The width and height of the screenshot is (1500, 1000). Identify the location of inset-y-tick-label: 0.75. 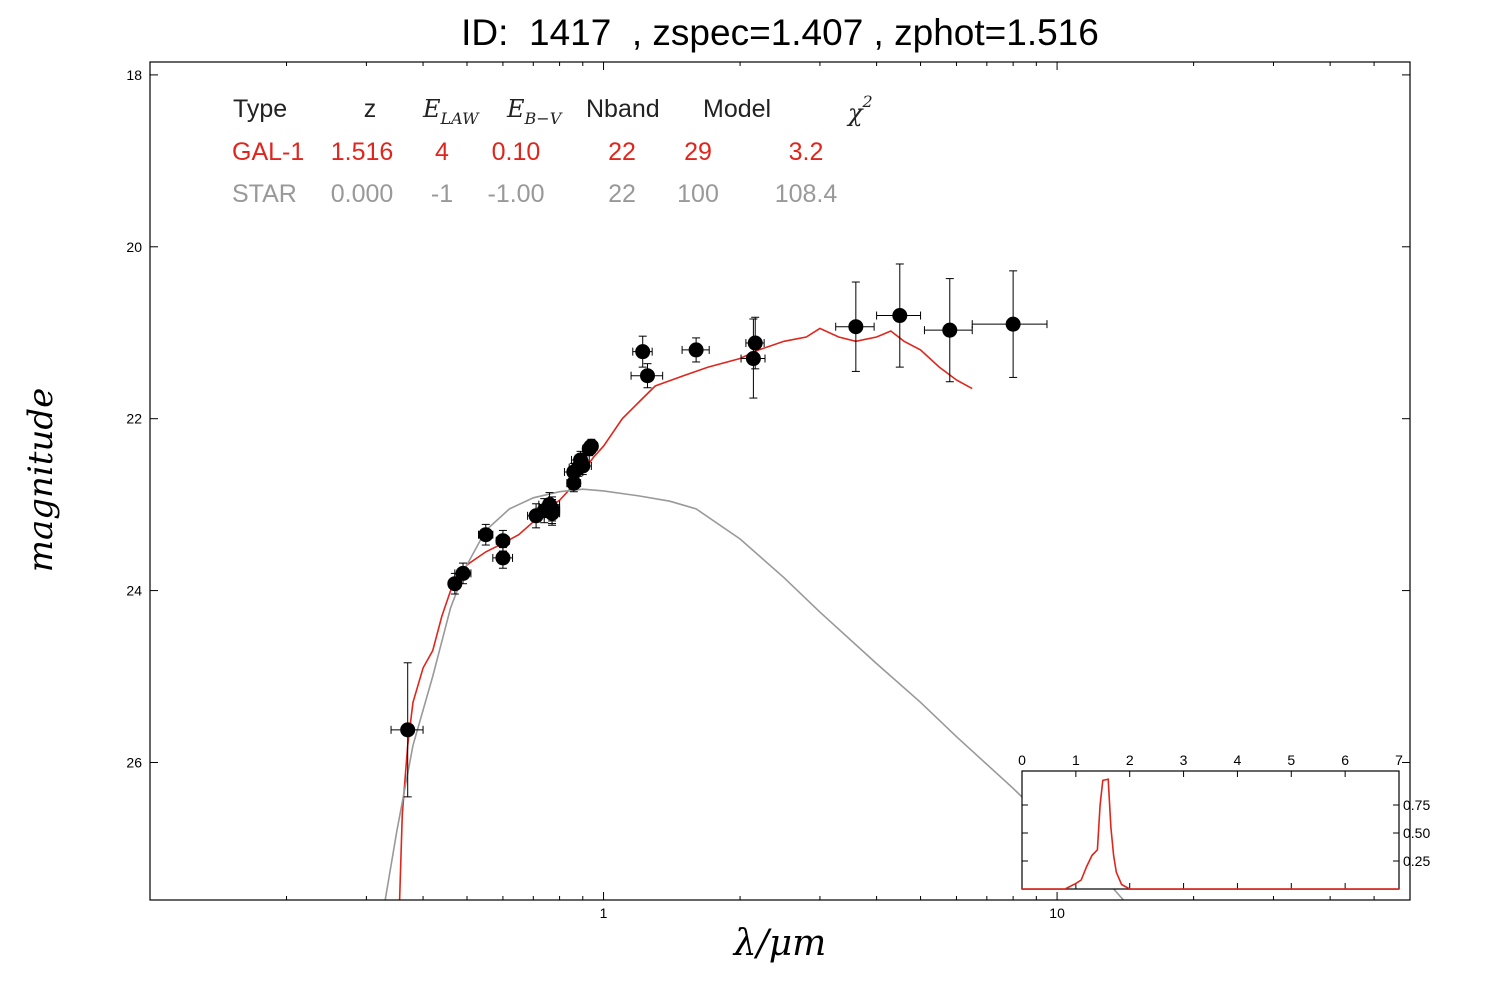
(1416, 805).